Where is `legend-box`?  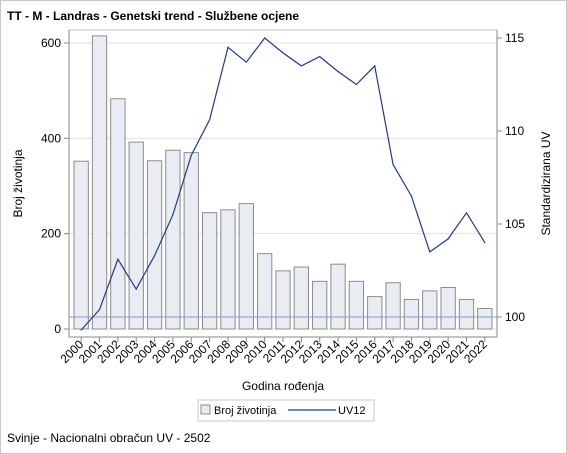 legend-box is located at coordinates (286, 410).